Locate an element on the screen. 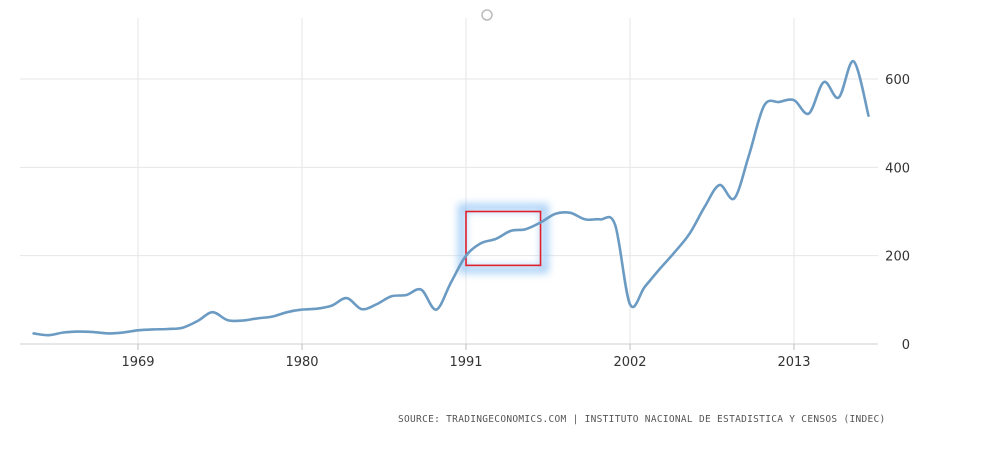  highlight-box is located at coordinates (503, 238).